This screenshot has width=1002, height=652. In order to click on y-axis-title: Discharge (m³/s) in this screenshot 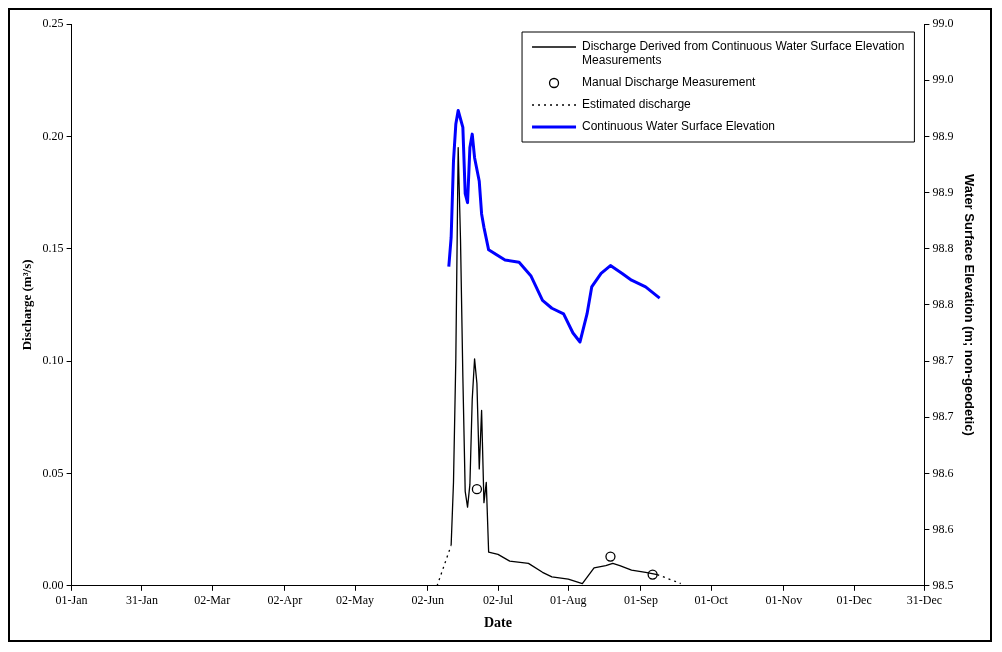, I will do `click(27, 305)`.